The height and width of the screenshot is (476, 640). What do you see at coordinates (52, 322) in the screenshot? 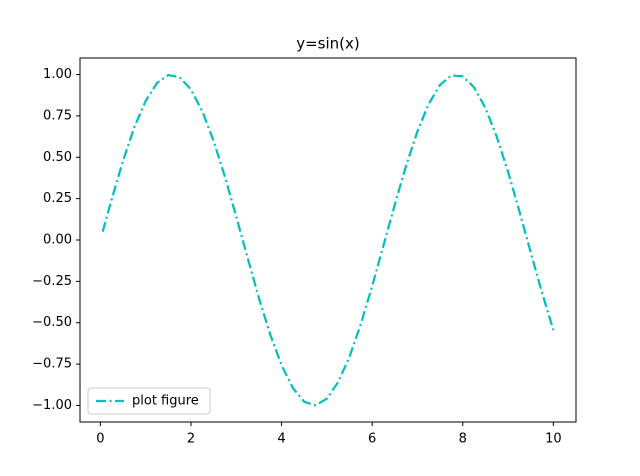
I see `y-tick-label: −0.50` at bounding box center [52, 322].